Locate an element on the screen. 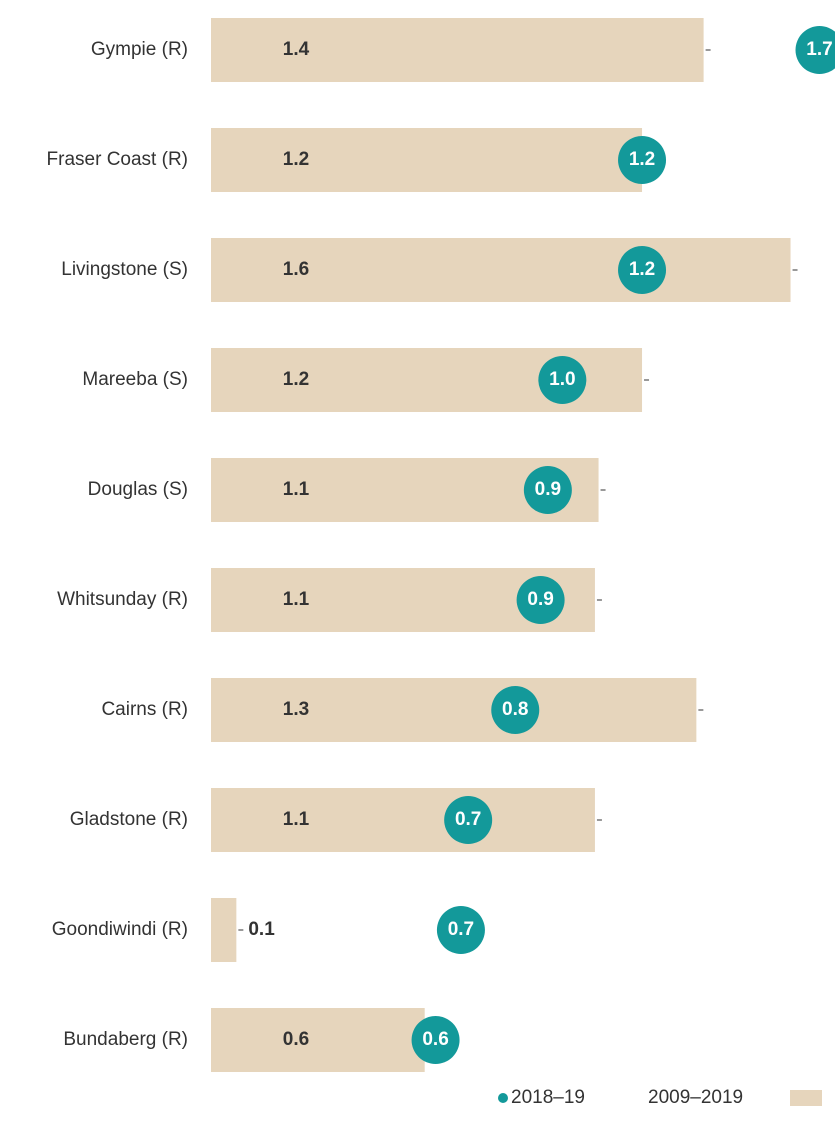 The height and width of the screenshot is (1138, 835). bar-value-label: 1.3 is located at coordinates (296, 709).